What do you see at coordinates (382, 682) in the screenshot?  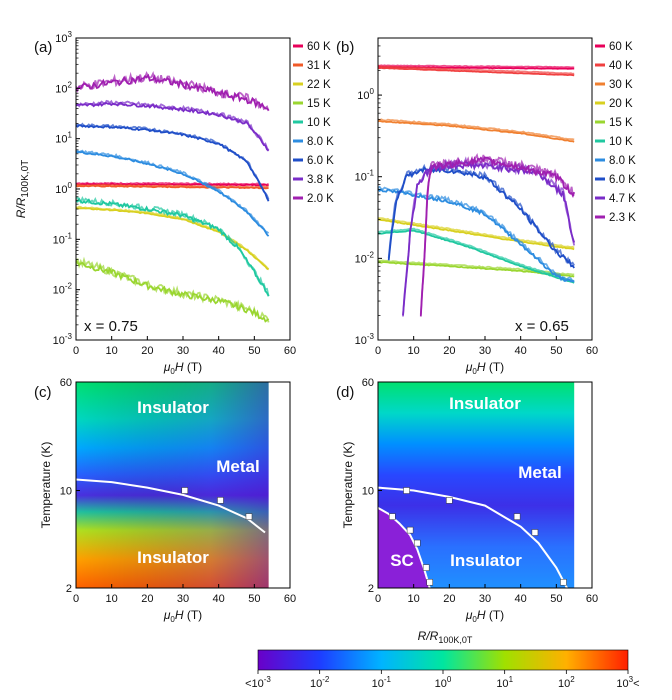 I see `colorbar-tick-label: 10⁻¹` at bounding box center [382, 682].